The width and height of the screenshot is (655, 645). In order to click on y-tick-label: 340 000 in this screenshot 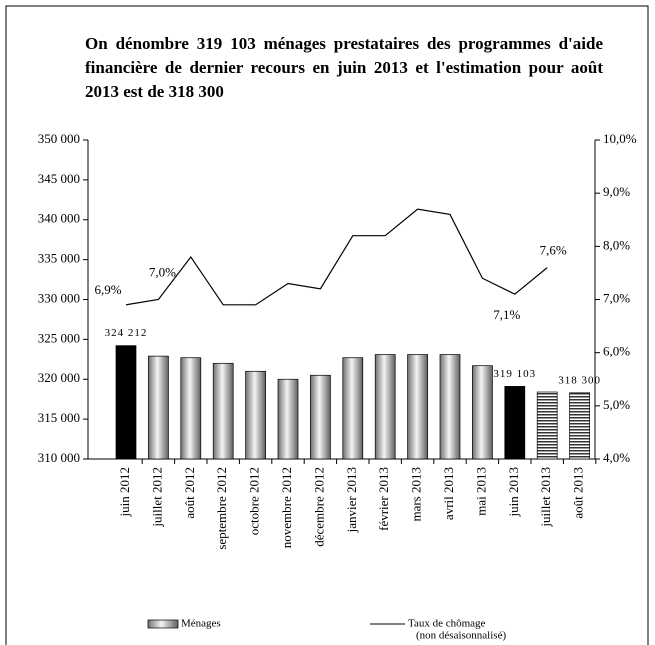, I will do `click(59, 218)`.